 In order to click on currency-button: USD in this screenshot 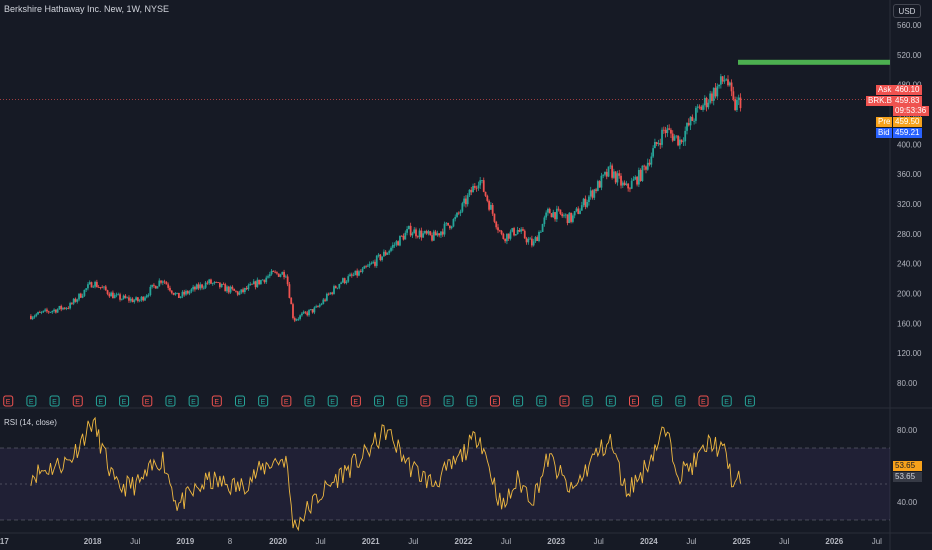, I will do `click(907, 11)`.